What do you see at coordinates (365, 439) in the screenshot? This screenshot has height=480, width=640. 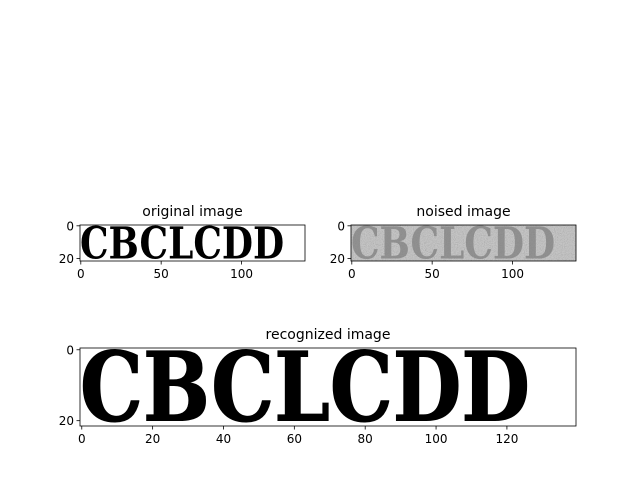 I see `x-tick-label: 80` at bounding box center [365, 439].